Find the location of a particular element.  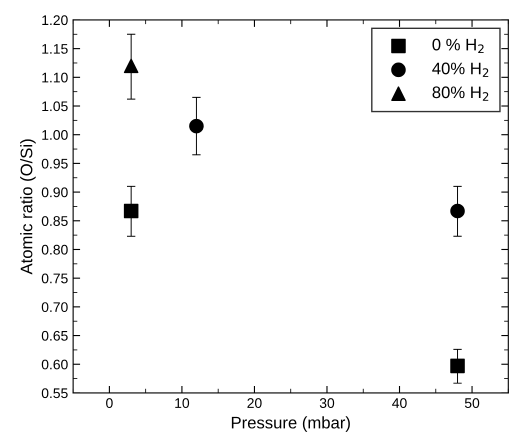

y-tick-label: 0.55 is located at coordinates (55, 393).